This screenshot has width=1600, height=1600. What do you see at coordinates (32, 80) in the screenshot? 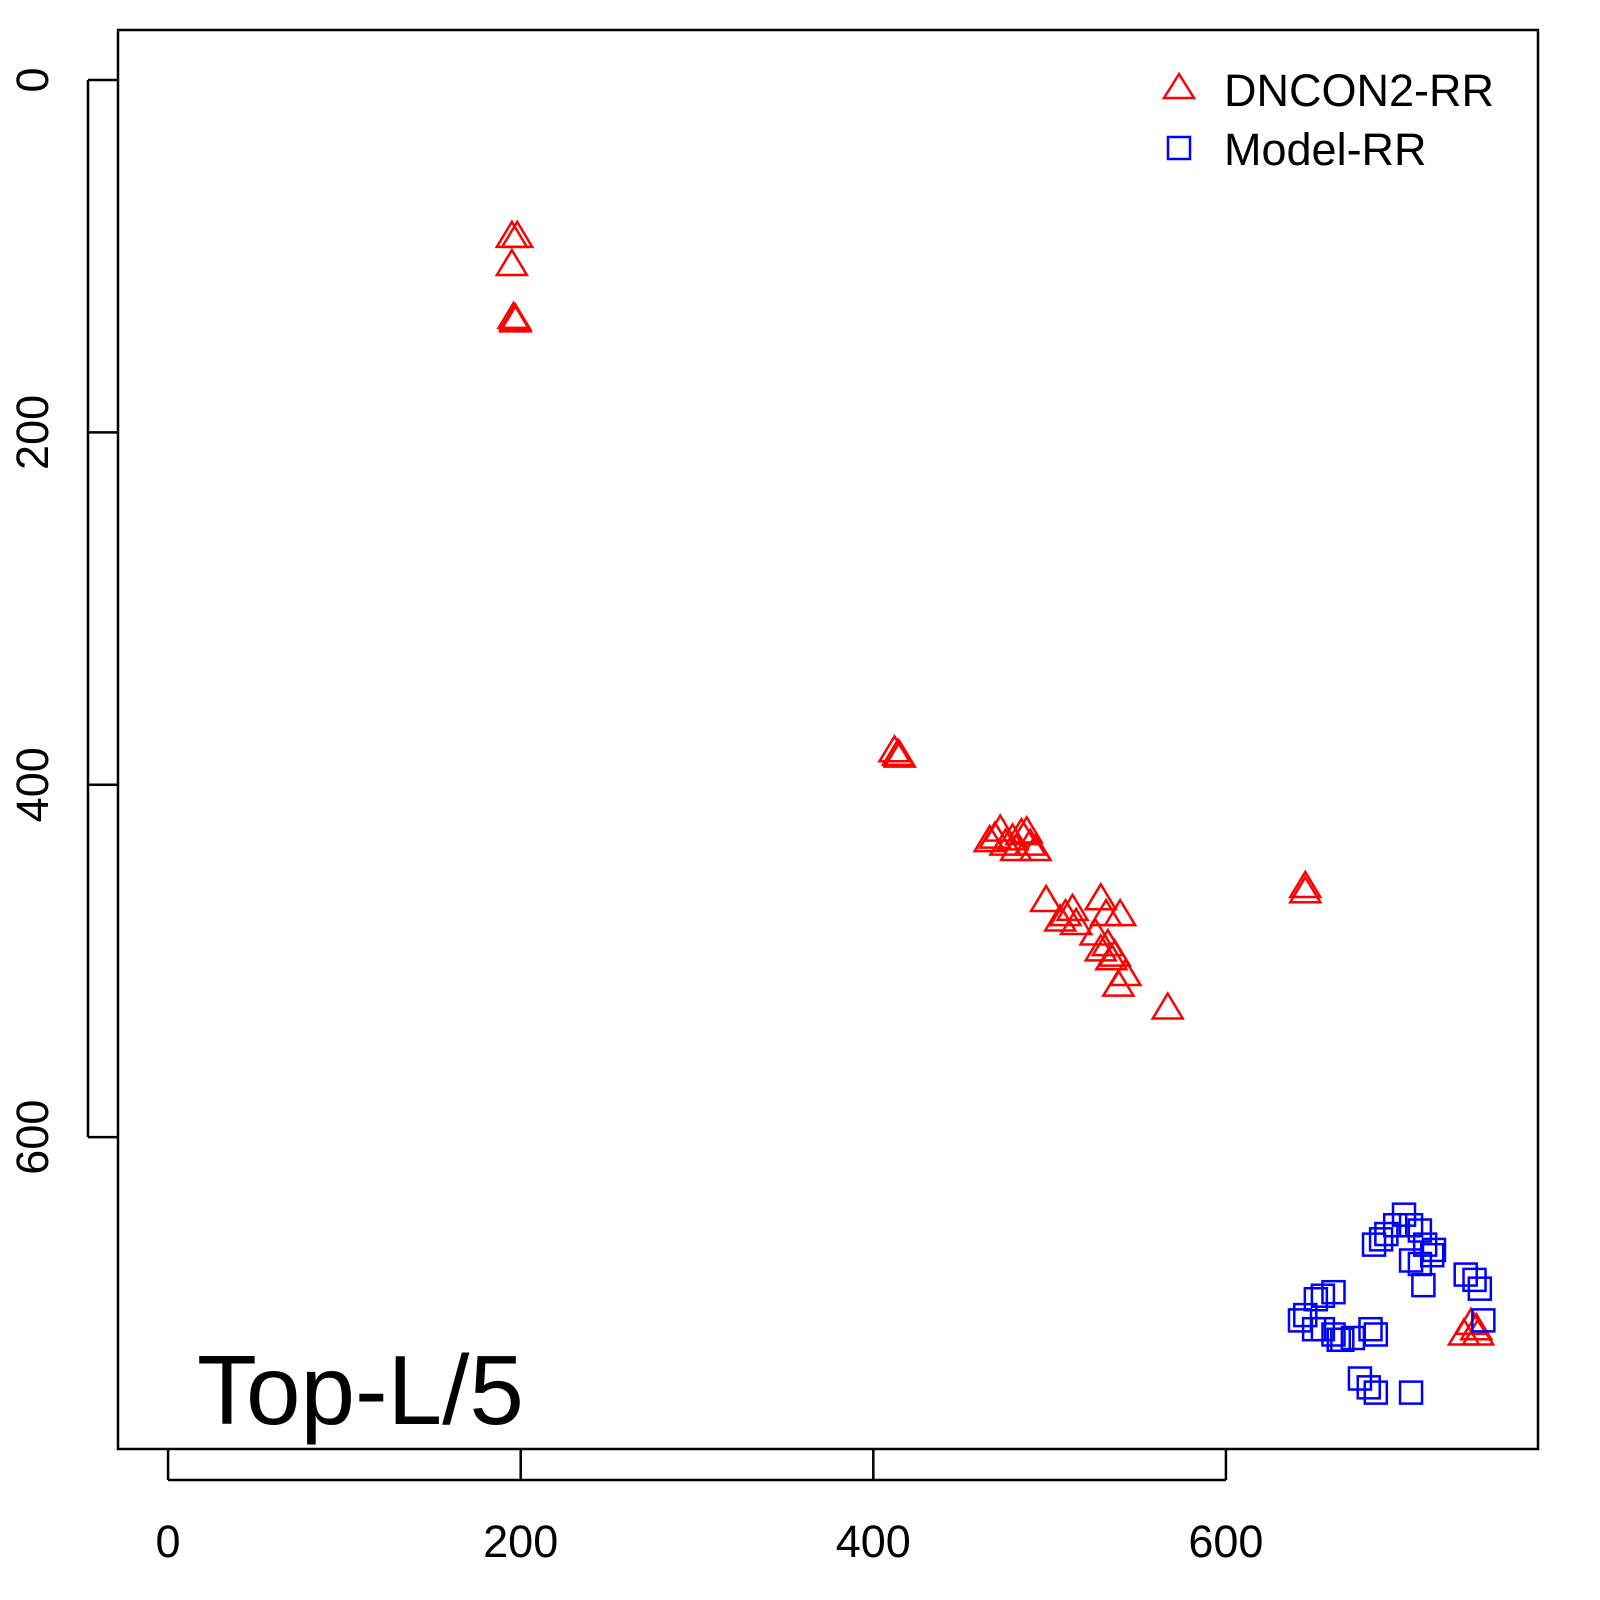
I see `y-tick-label: 0` at bounding box center [32, 80].